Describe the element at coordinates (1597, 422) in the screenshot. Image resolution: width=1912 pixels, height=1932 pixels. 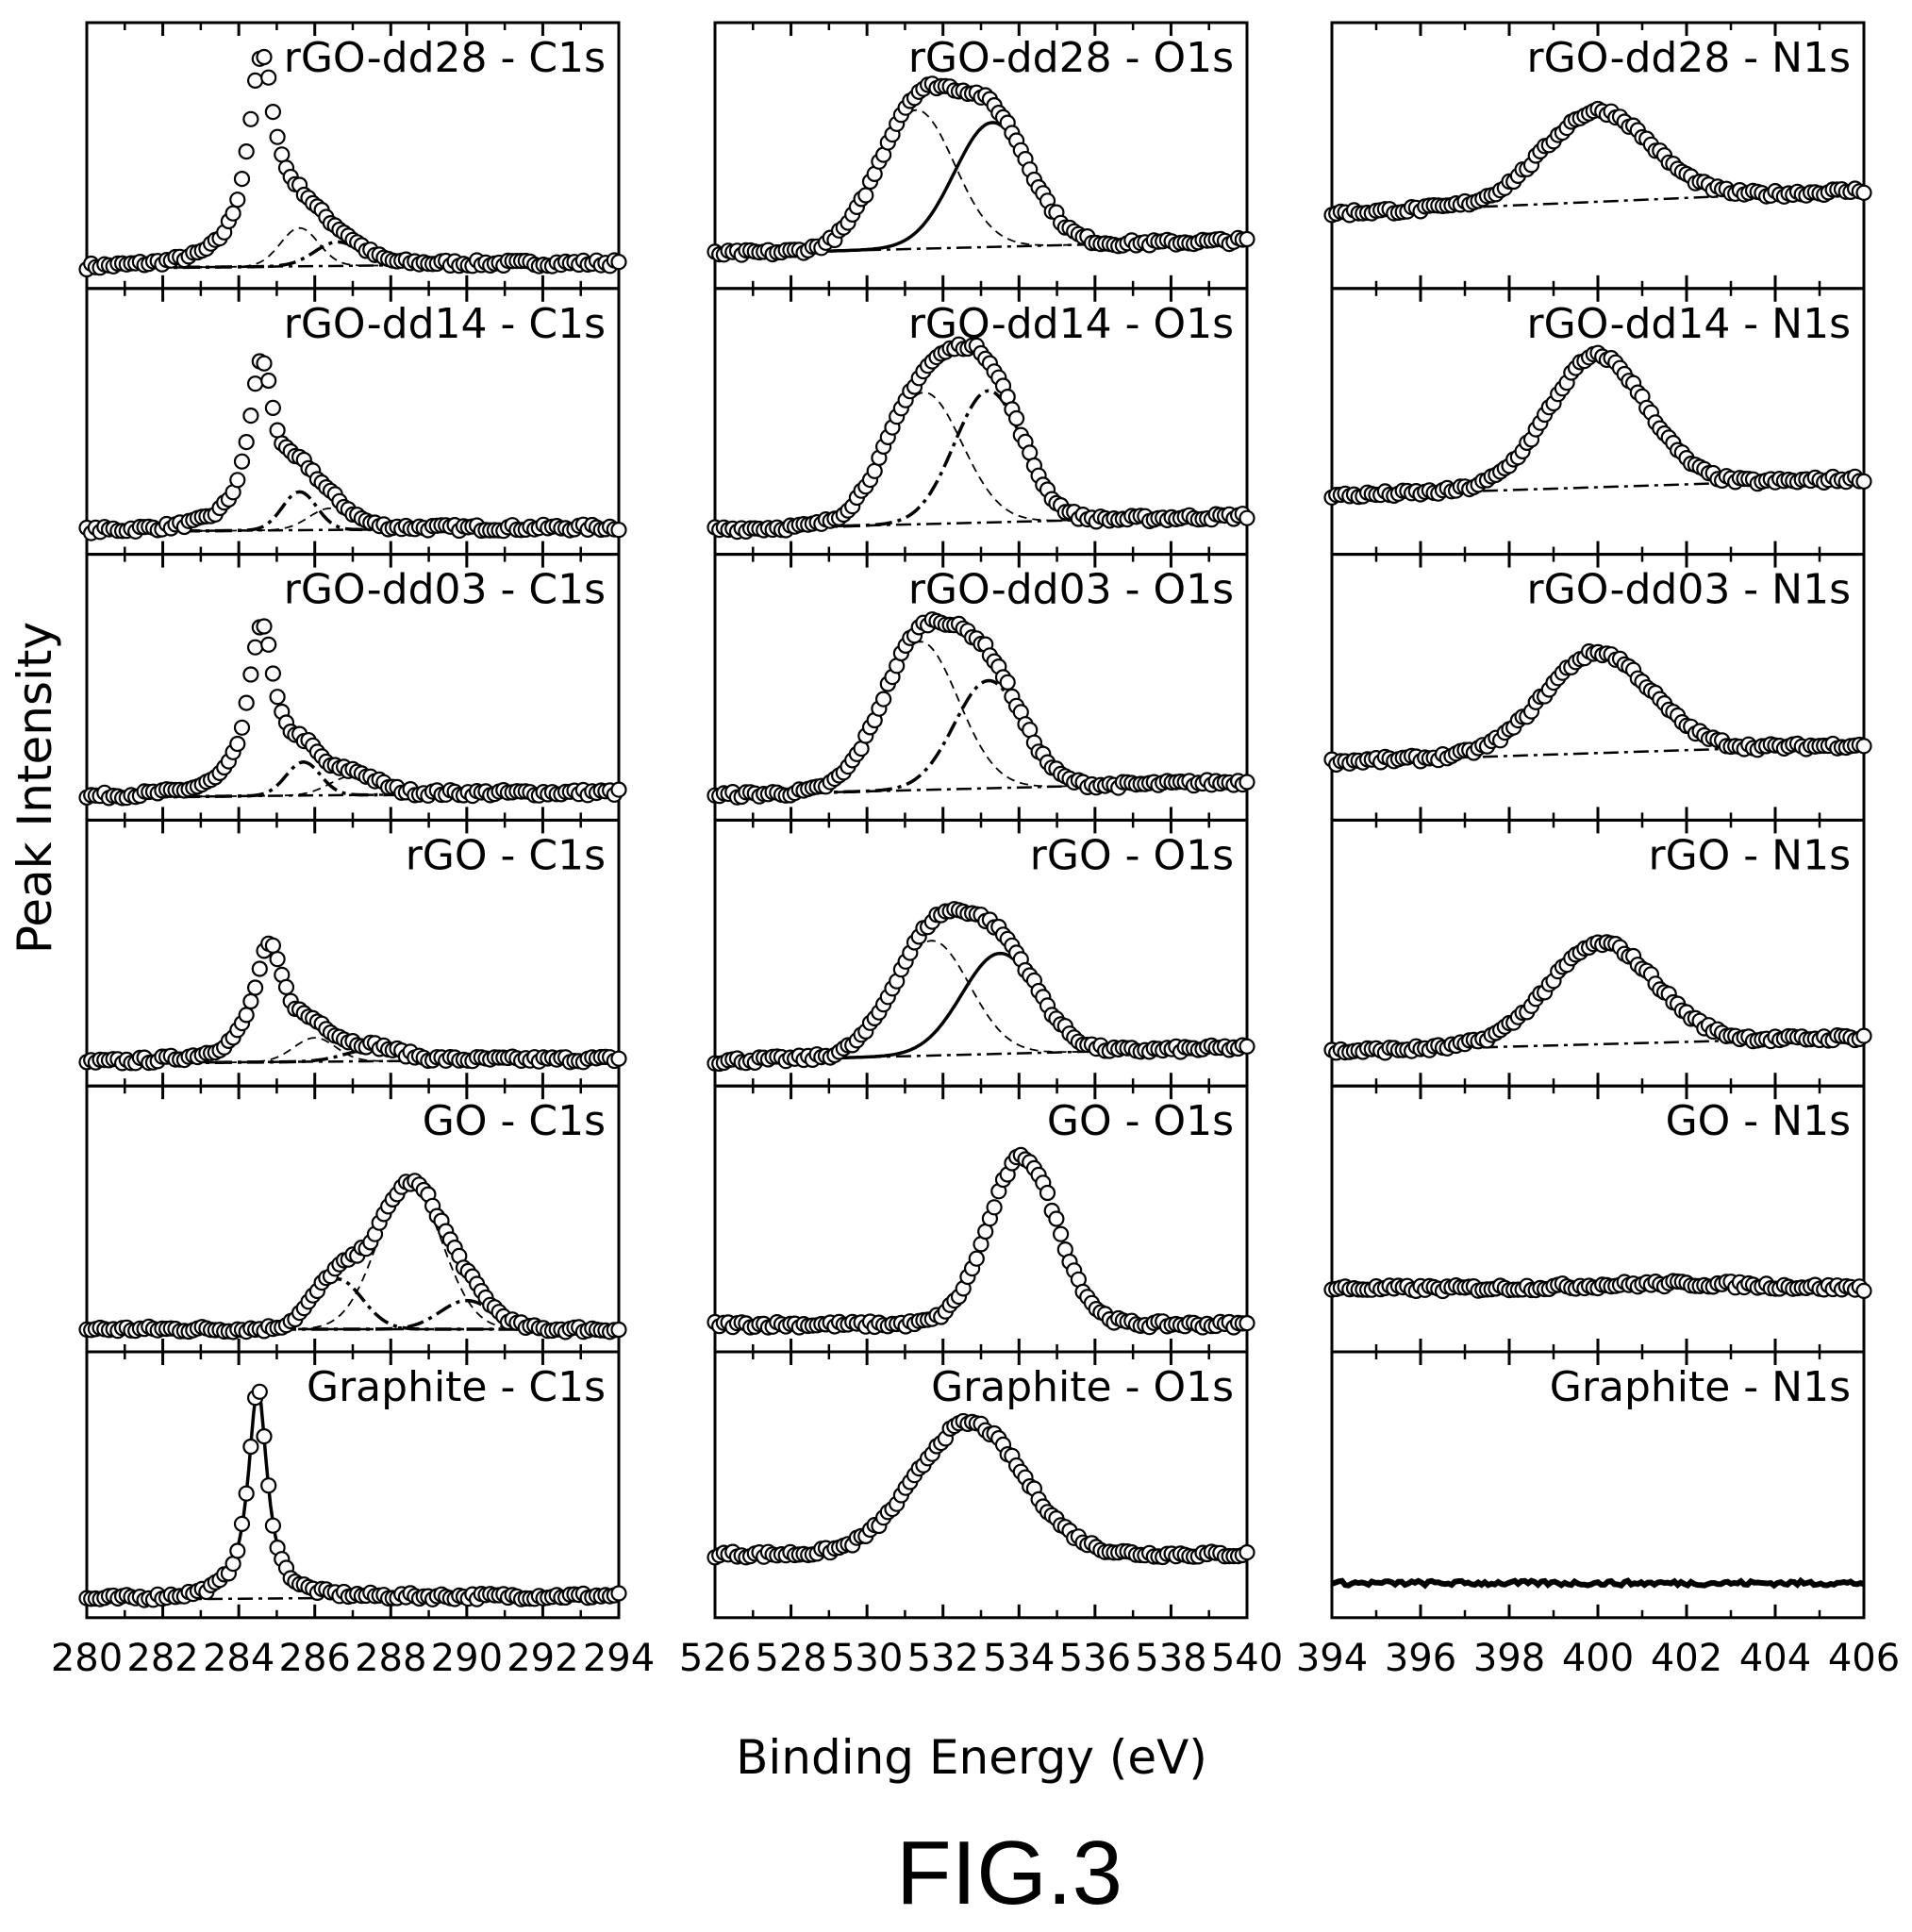
I see `panel-rgo-dd14-n1s: rGO-dd14 - N1s` at that location.